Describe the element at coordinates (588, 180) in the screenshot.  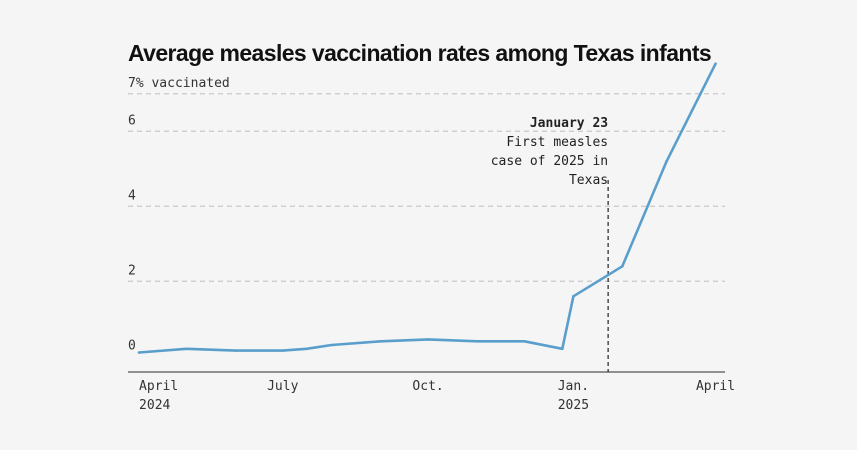
I see `annotation-text: Texas` at that location.